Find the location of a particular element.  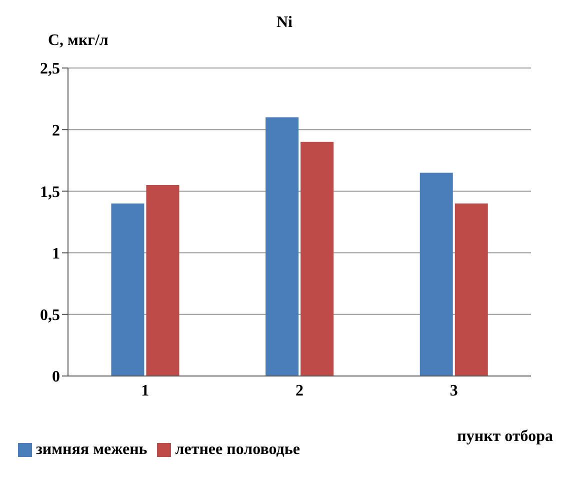

y-tick-label: 2 is located at coordinates (56, 131).